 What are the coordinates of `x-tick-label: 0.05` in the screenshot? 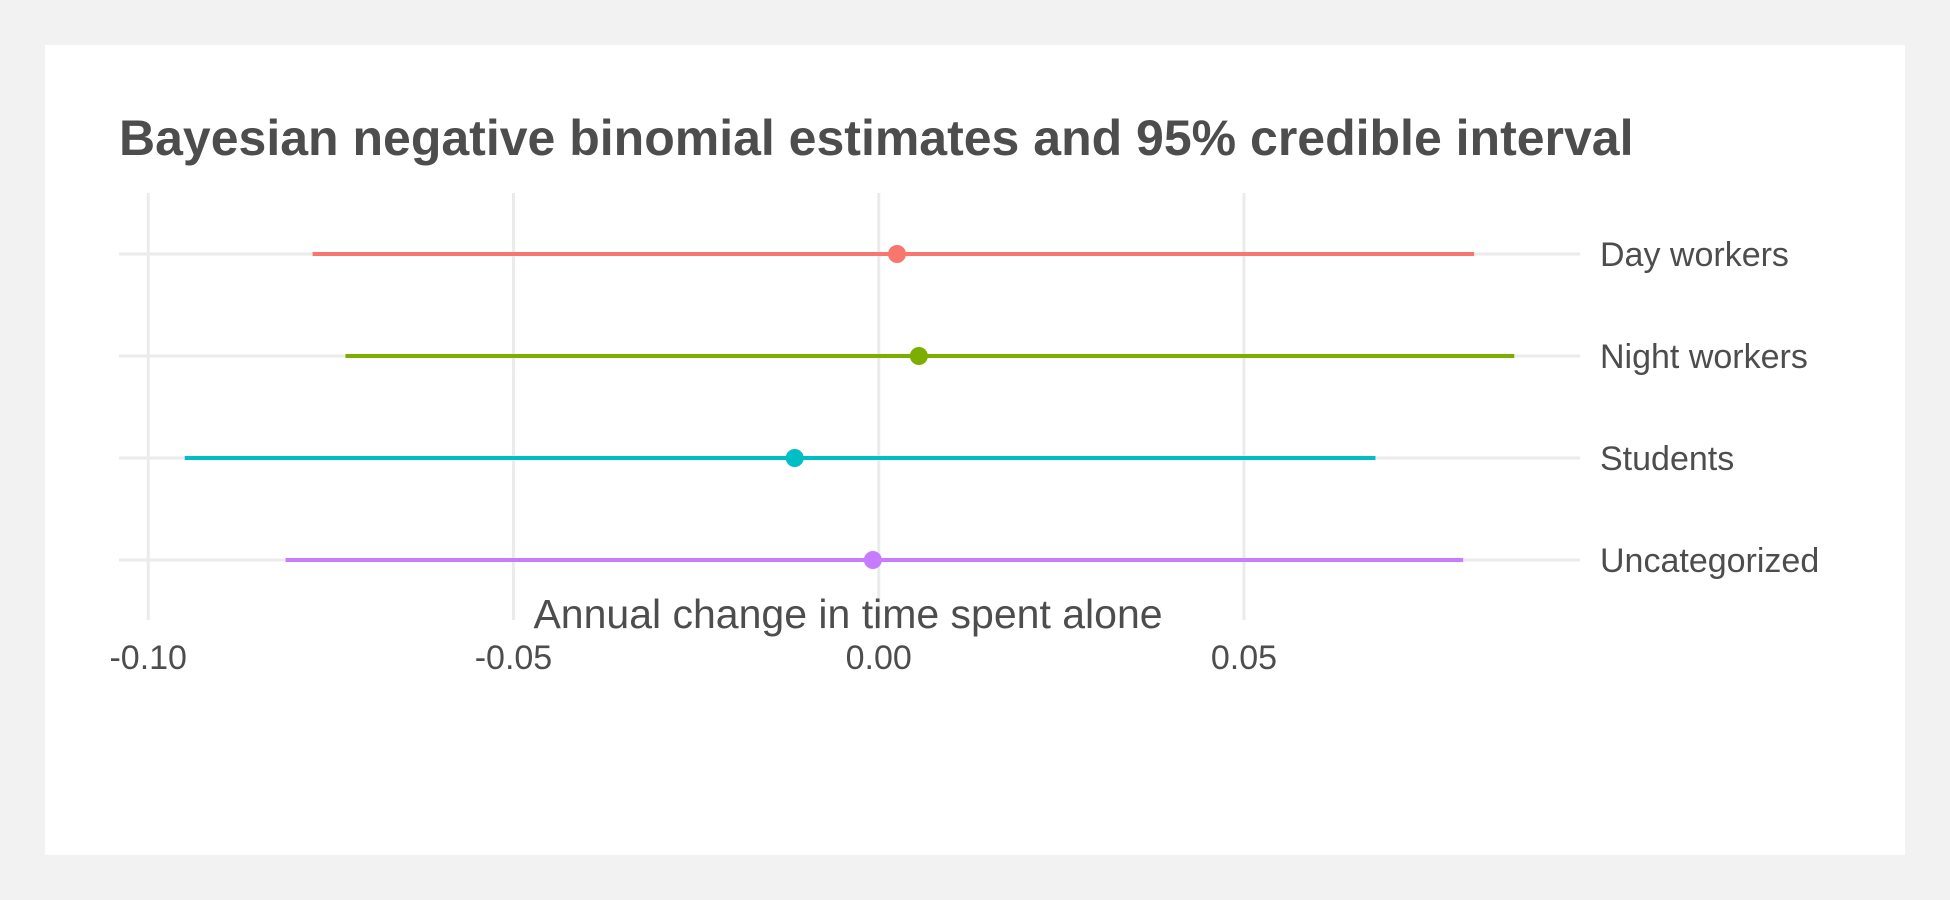 It's located at (1244, 658).